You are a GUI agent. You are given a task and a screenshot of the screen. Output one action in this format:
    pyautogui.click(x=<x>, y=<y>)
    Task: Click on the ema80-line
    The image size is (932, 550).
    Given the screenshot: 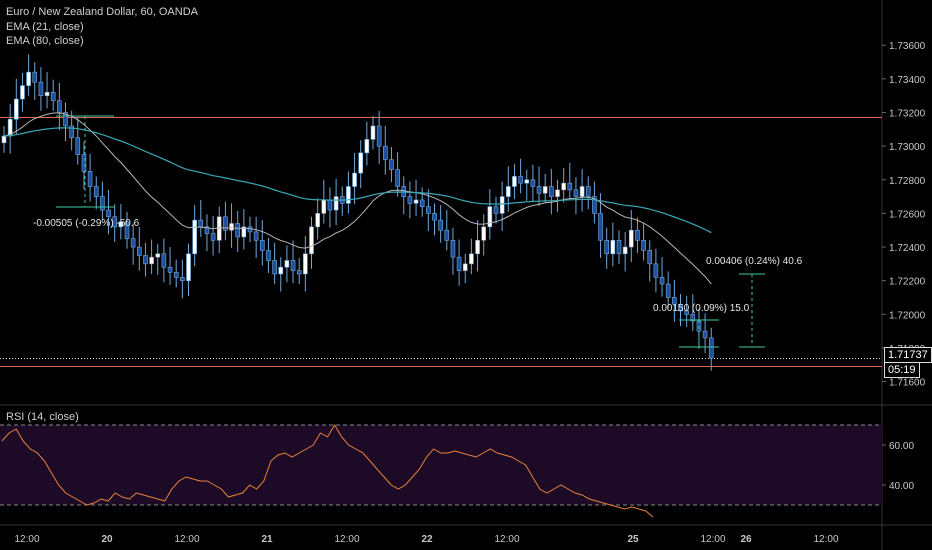 What is the action you would take?
    pyautogui.click(x=357, y=180)
    